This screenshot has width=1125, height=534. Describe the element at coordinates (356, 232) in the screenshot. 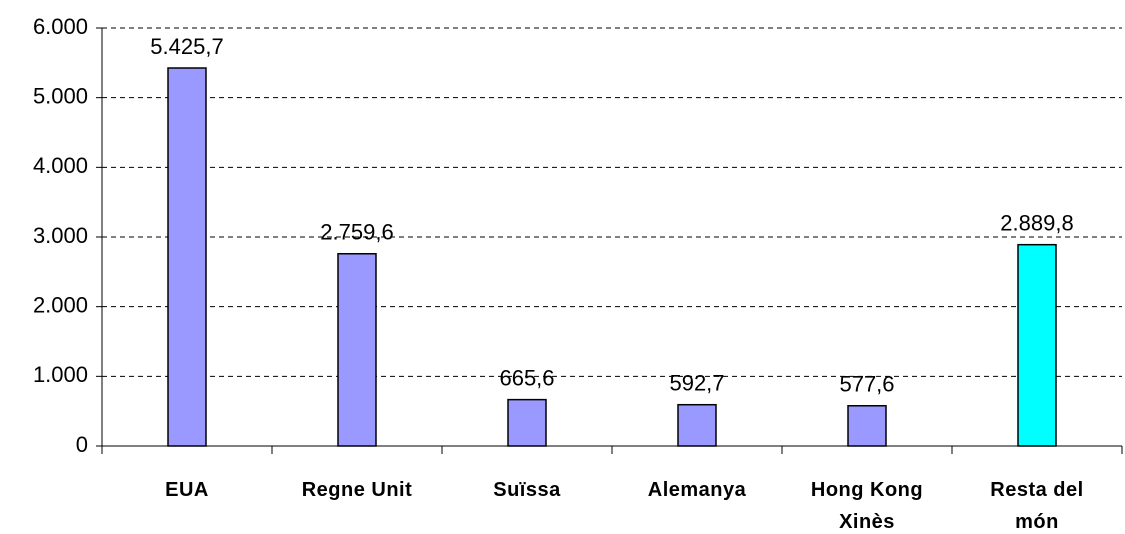

I see `value-label: 2.759,6` at that location.